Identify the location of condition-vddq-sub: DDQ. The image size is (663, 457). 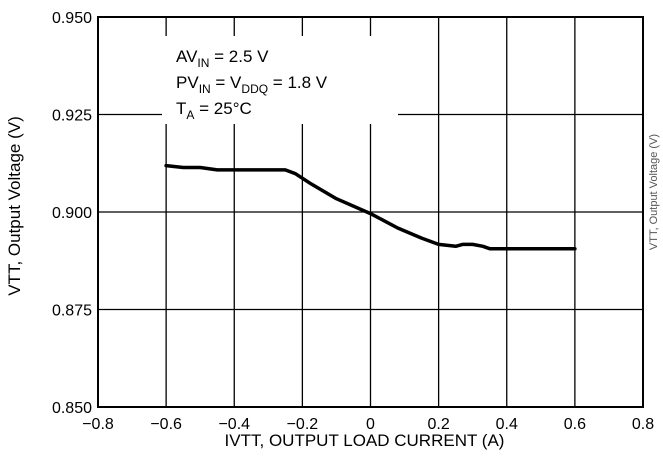
(254, 89).